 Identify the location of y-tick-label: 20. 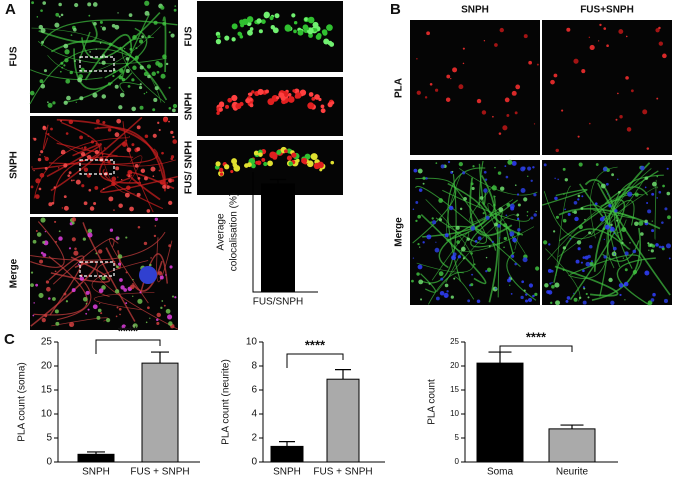
(454, 365).